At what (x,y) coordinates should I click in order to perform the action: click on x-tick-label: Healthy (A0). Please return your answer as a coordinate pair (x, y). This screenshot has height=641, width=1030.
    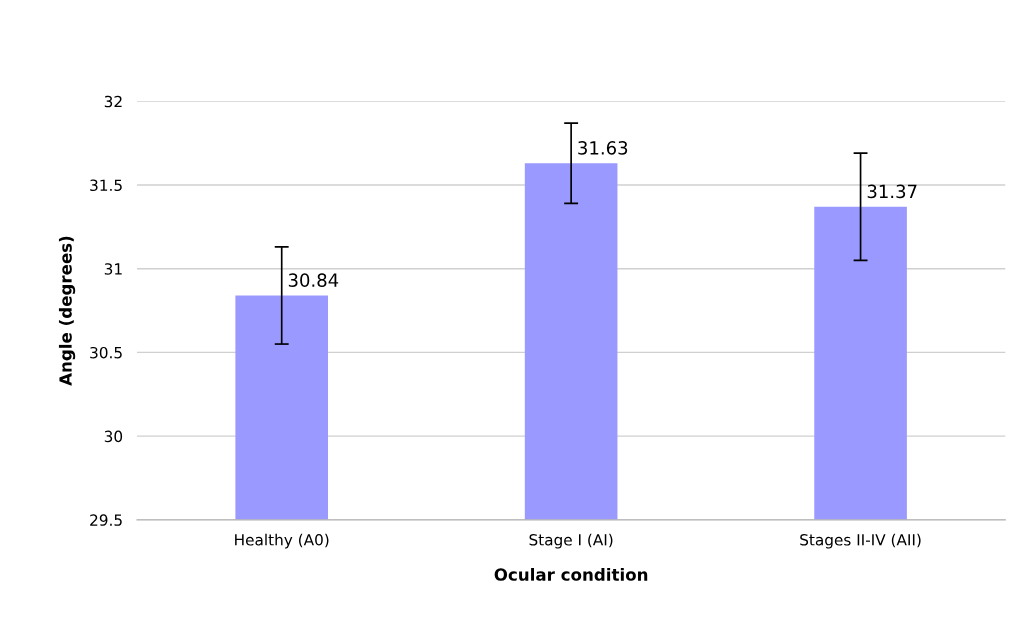
    Looking at the image, I should click on (282, 541).